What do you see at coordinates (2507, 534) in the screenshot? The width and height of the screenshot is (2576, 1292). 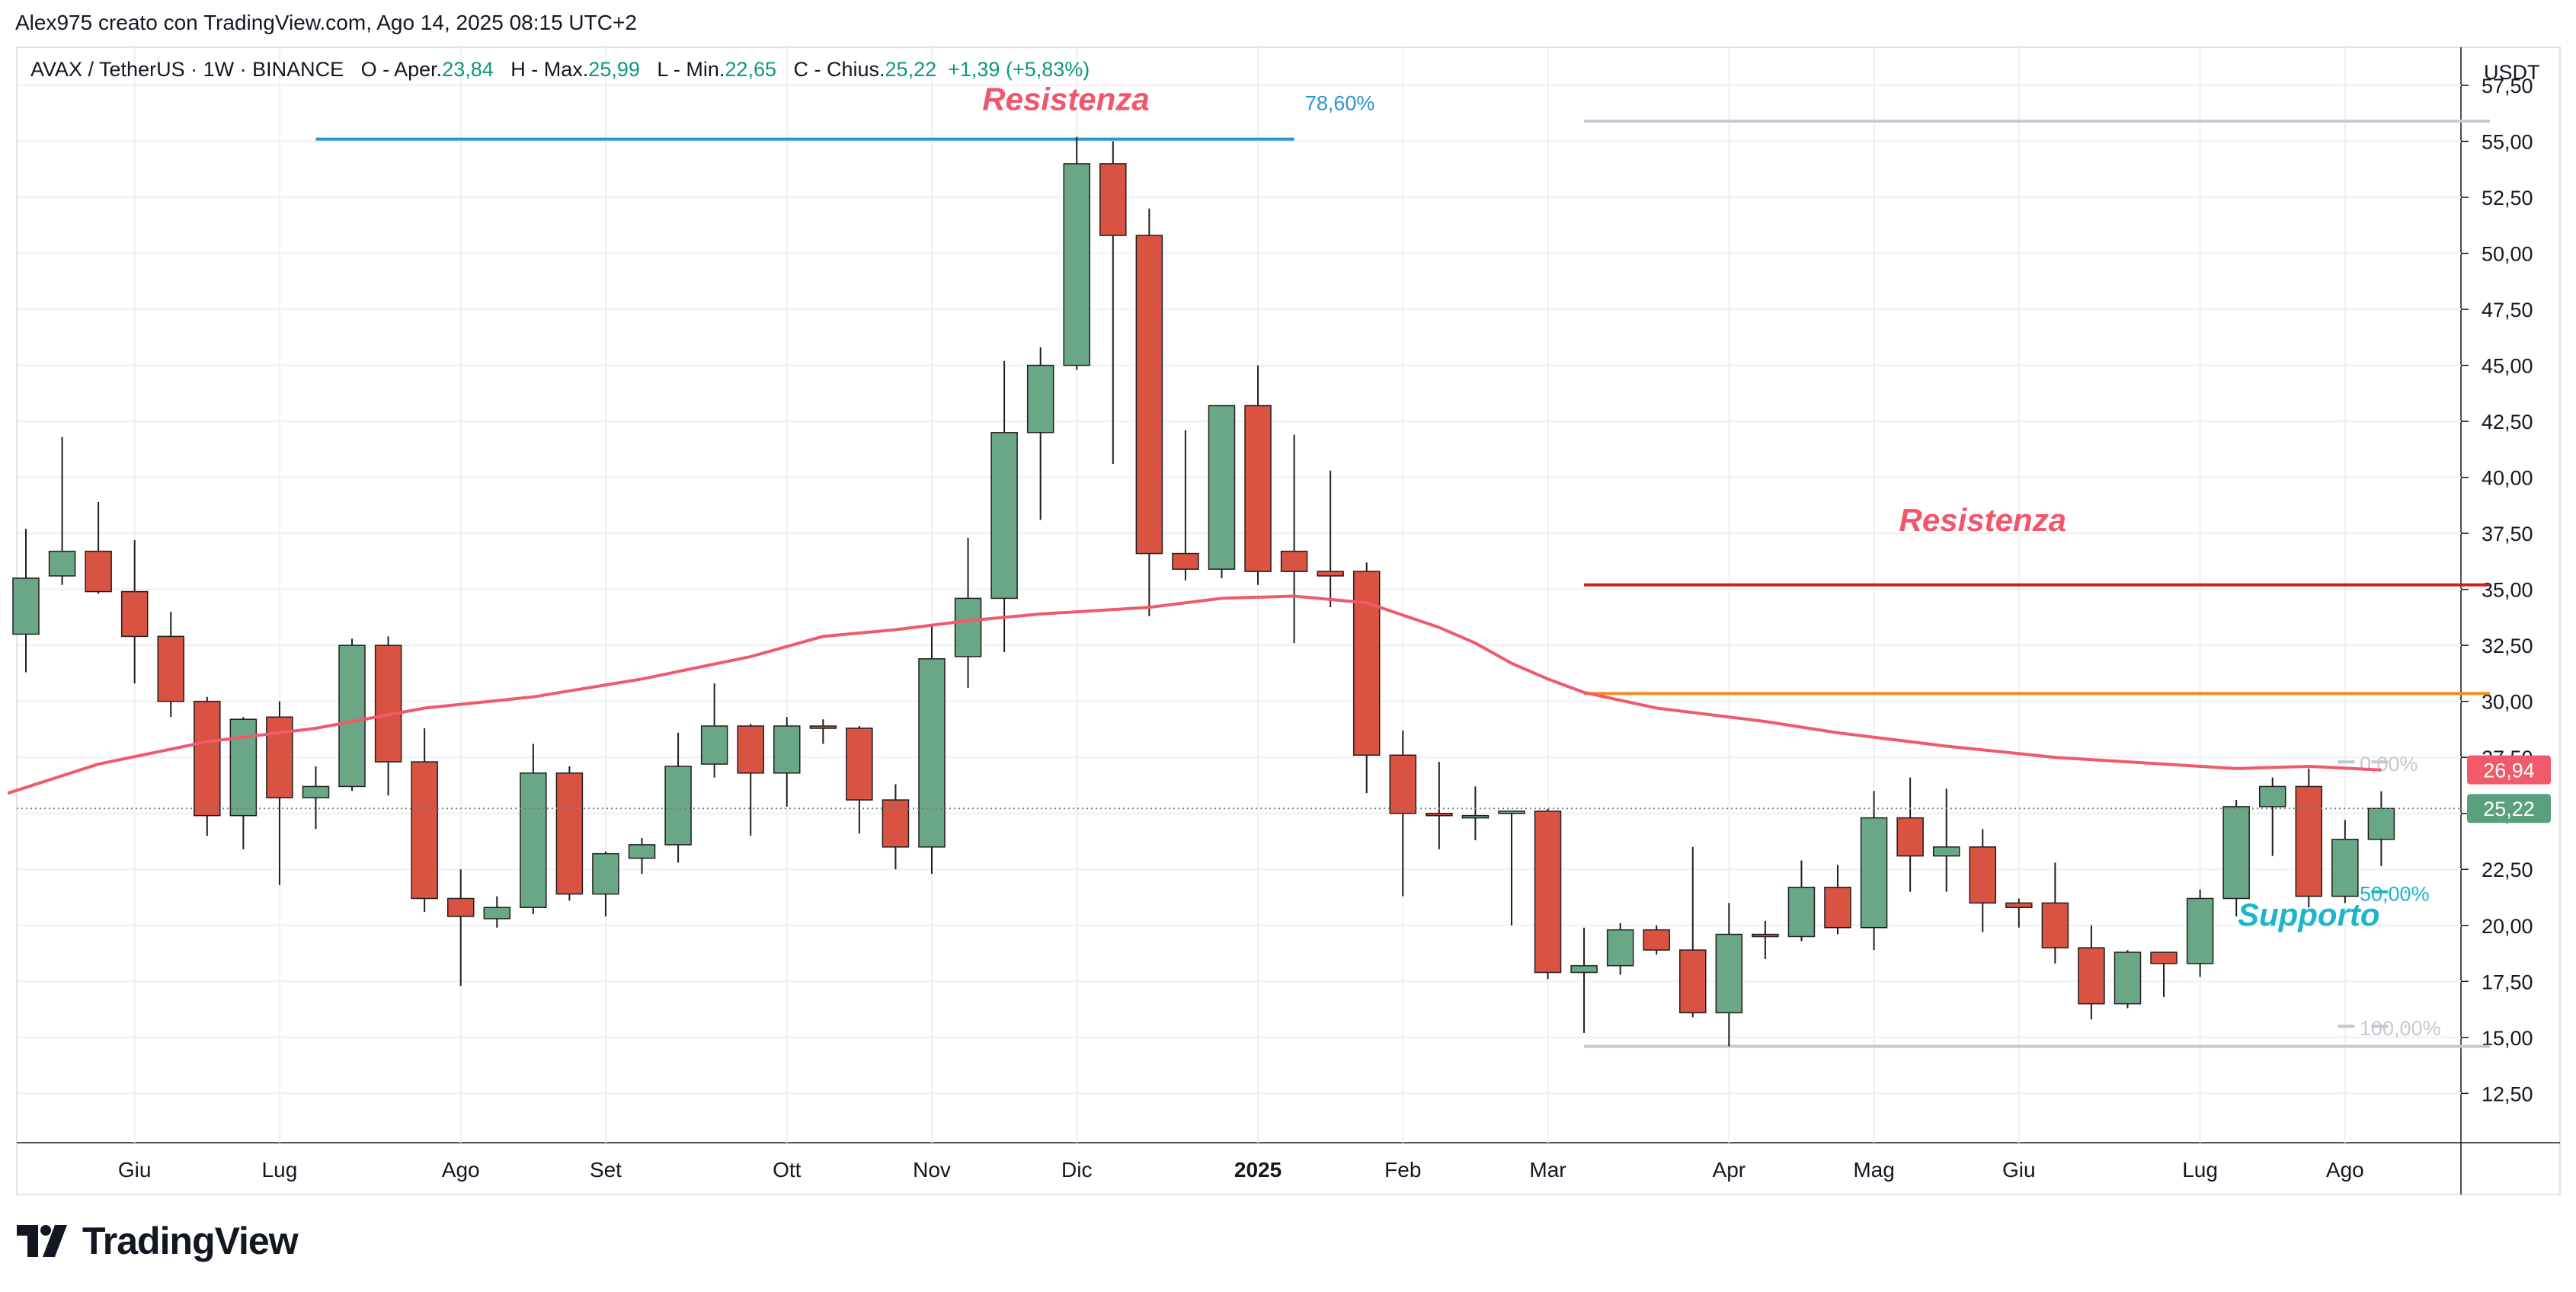 I see `price-tick-label: 37,50` at bounding box center [2507, 534].